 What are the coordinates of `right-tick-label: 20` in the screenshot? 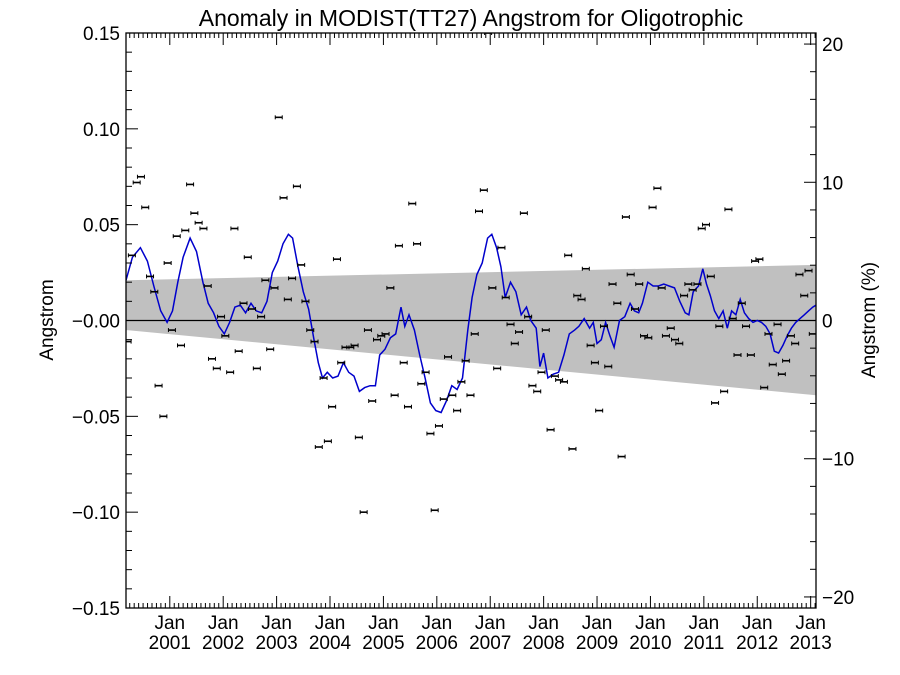 It's located at (832, 45).